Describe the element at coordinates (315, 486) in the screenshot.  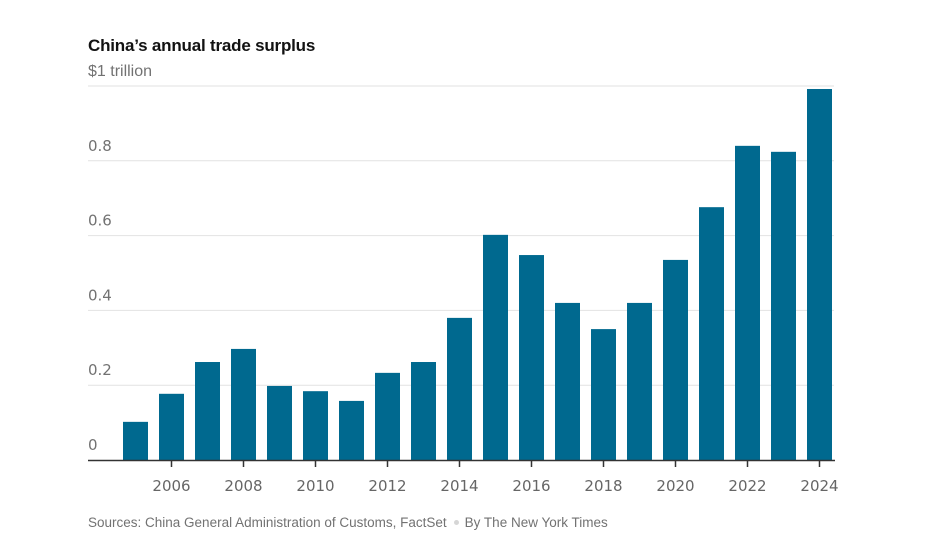
I see `x-tick-label: 2010` at that location.